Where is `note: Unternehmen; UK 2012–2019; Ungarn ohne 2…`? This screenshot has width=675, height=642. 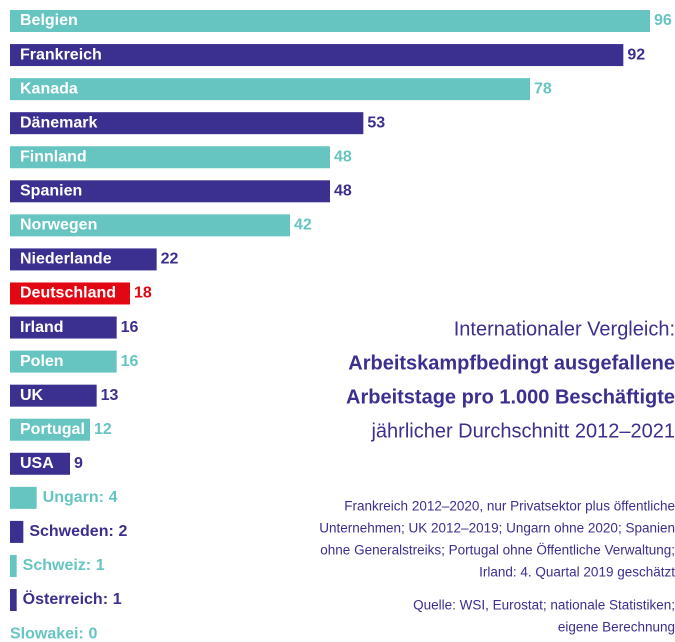
note: Unternehmen; UK 2012–2019; Ungarn ohne 2… is located at coordinates (497, 528).